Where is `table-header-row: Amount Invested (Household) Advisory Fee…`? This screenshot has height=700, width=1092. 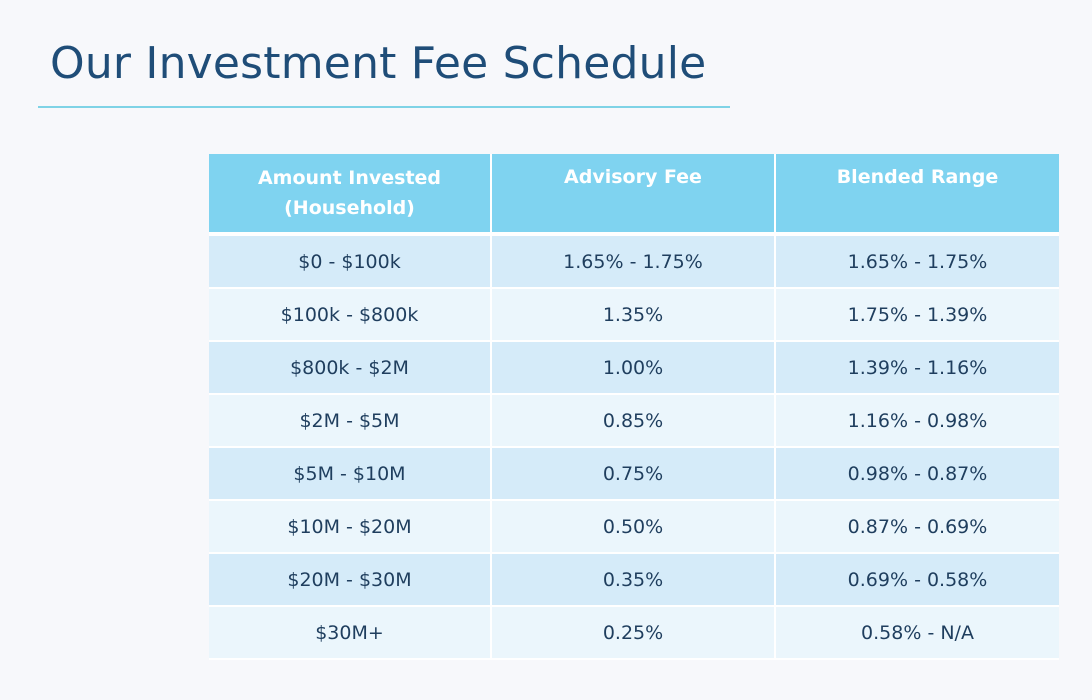 table-header-row: Amount Invested (Household) Advisory Fee… is located at coordinates (634, 195).